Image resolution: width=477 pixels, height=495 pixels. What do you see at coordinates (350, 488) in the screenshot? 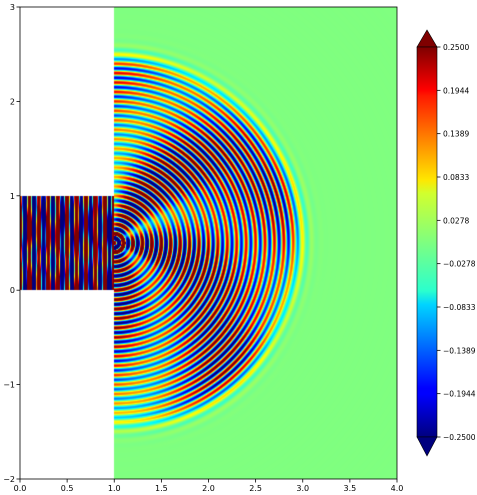
I see `x-tick-label: 3.5` at bounding box center [350, 488].